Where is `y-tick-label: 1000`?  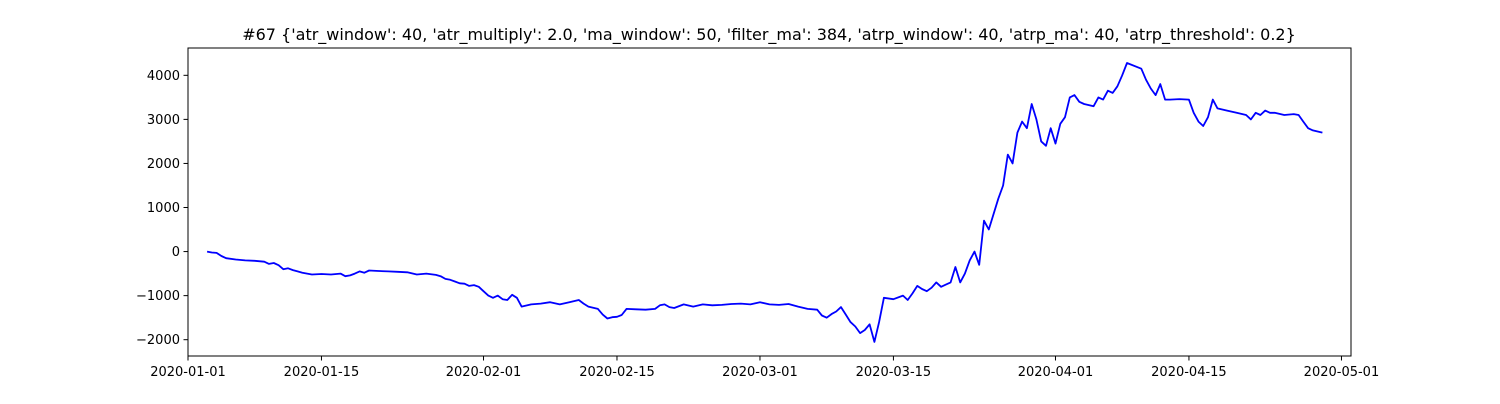 y-tick-label: 1000 is located at coordinates (163, 208).